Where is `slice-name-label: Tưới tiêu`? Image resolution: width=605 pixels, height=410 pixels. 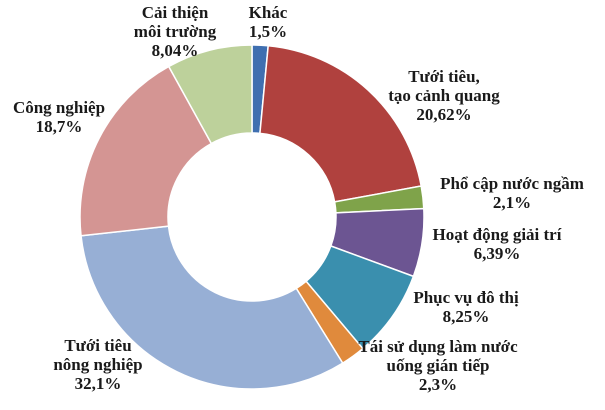 slice-name-label: Tưới tiêu is located at coordinates (97, 345).